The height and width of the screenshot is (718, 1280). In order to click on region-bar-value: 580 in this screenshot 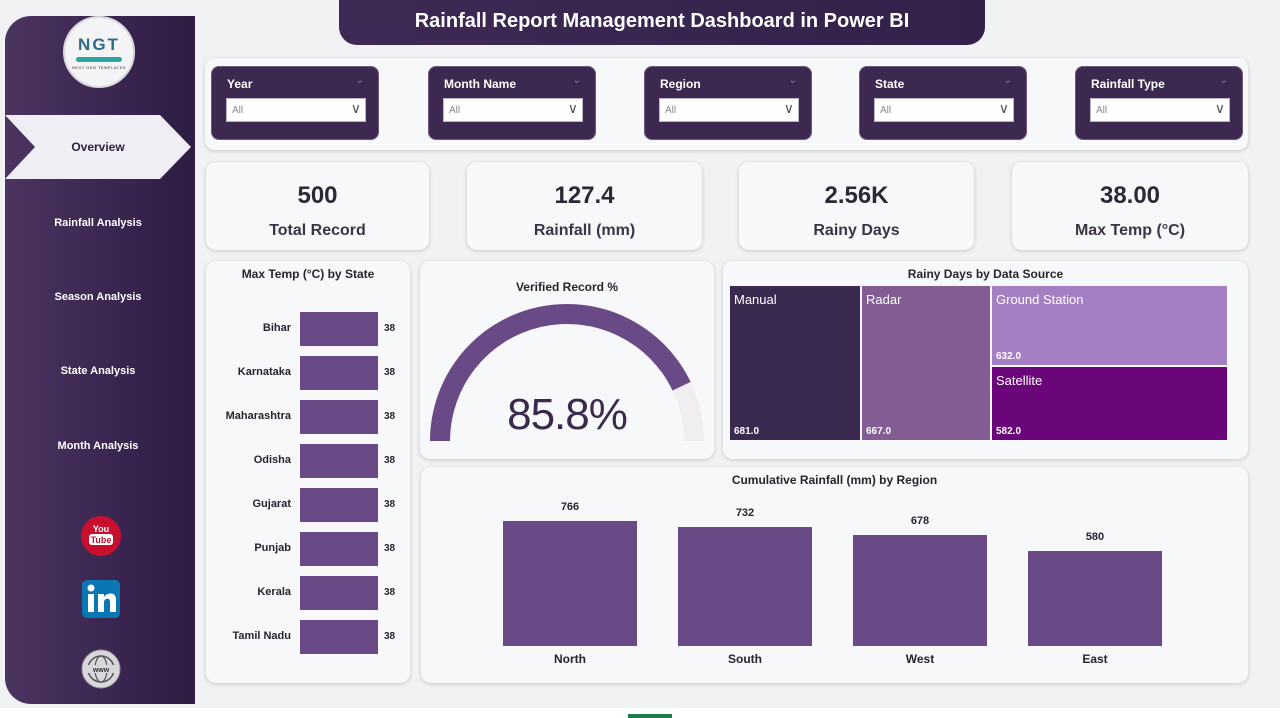, I will do `click(1095, 537)`.